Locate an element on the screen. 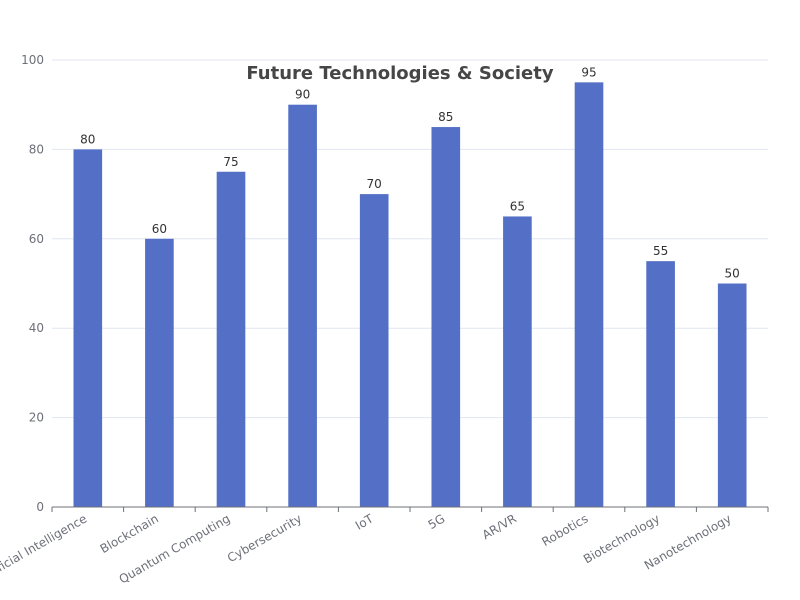 The width and height of the screenshot is (800, 600). data-label: 60 is located at coordinates (159, 229).